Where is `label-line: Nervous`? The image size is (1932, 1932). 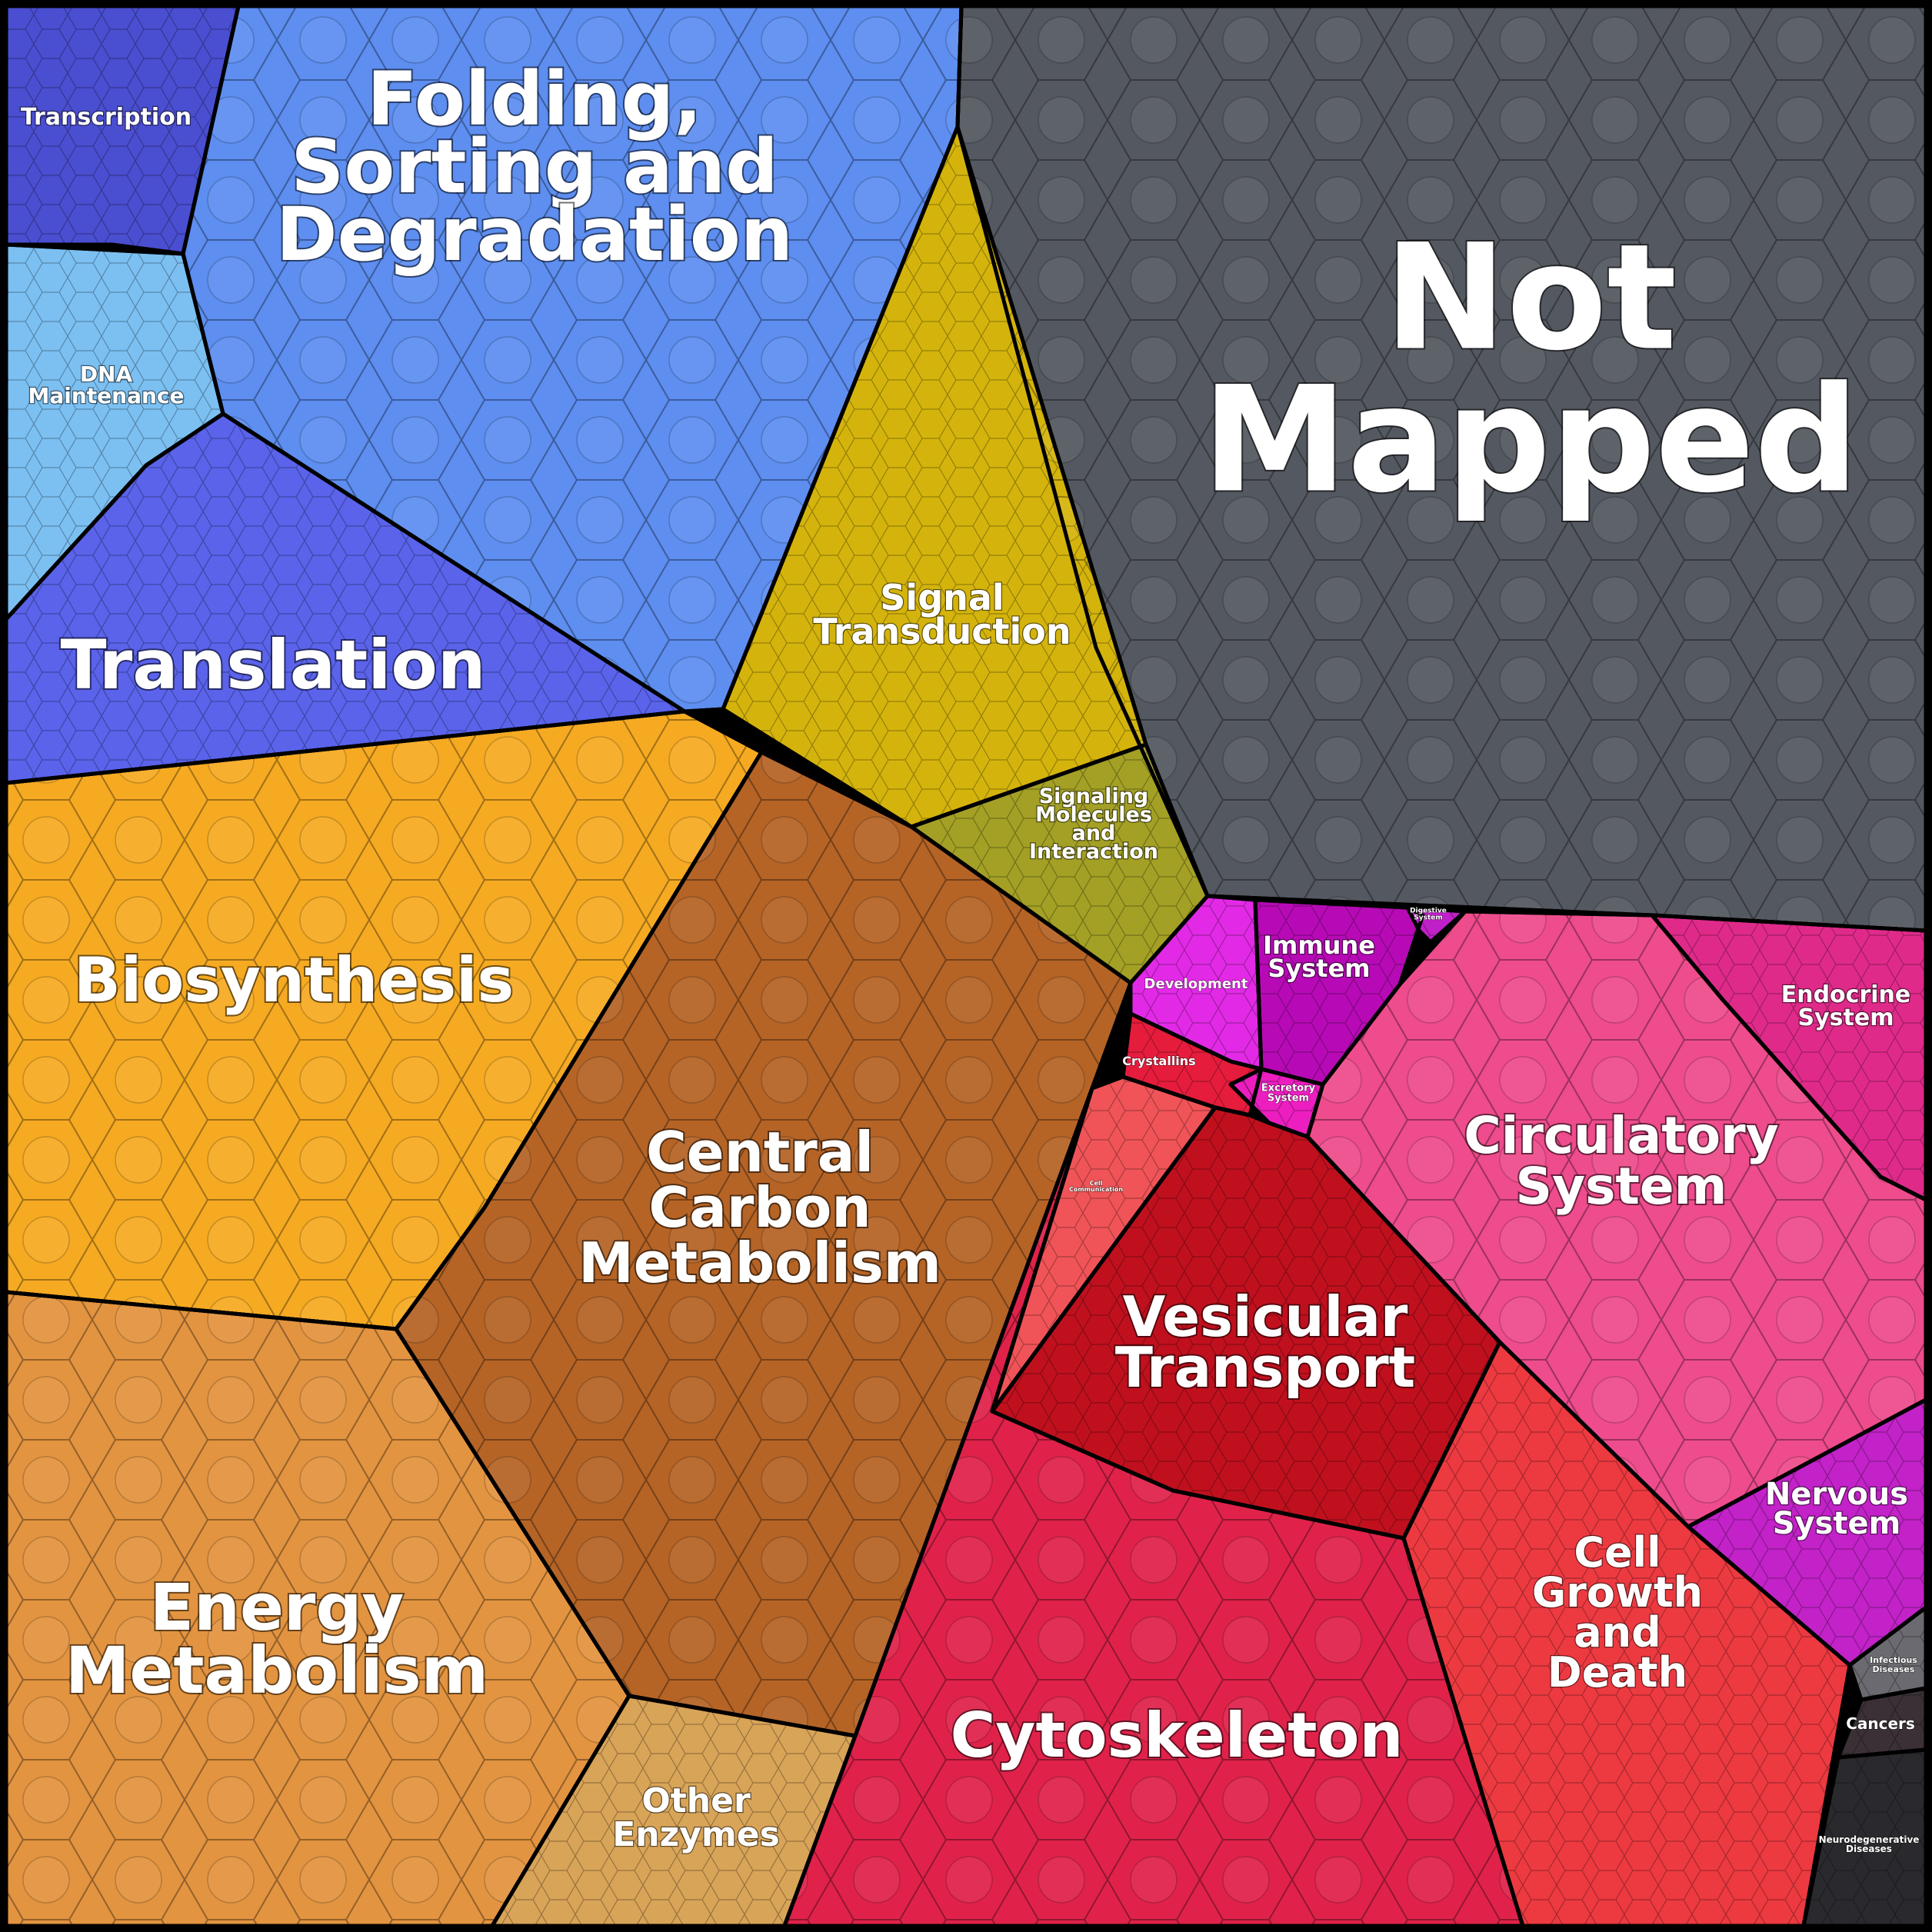
label-line: Nervous is located at coordinates (1836, 1494).